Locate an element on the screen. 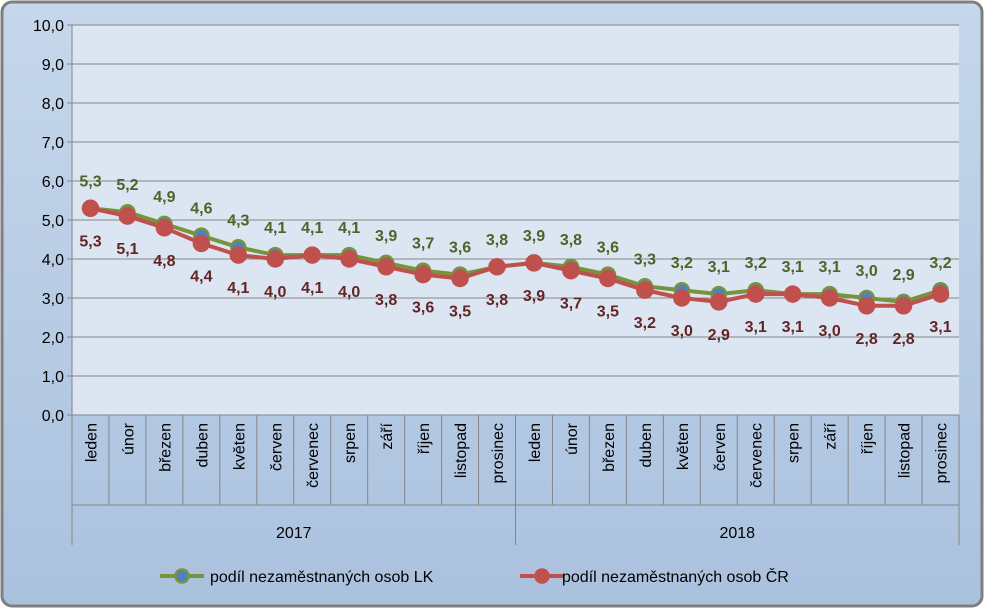 This screenshot has width=986, height=610. x-tick-label: květen is located at coordinates (239, 446).